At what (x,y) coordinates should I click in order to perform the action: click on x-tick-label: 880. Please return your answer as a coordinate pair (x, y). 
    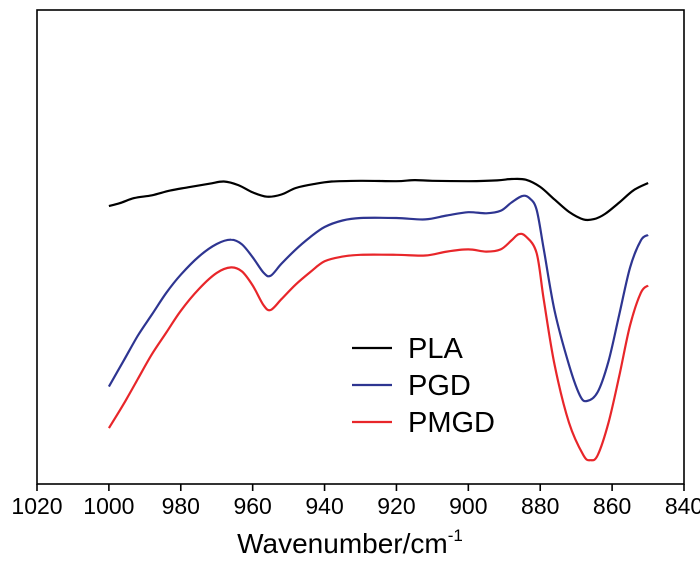
    Looking at the image, I should click on (540, 506).